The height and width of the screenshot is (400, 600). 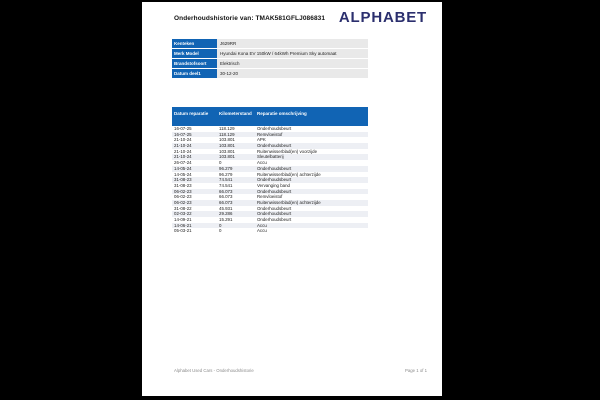 I want to click on table-row: 16-07-25 118.129 Remvloeistof, so click(x=270, y=134).